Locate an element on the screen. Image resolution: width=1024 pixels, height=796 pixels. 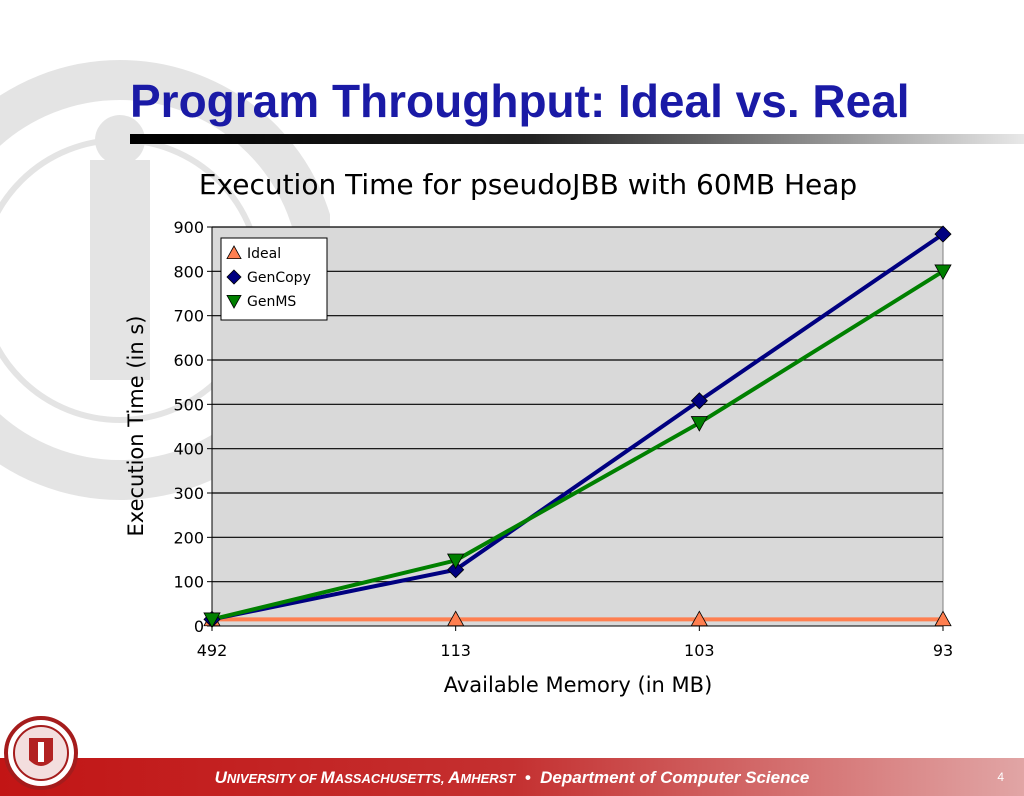
legend-marker-genms is located at coordinates (234, 302).